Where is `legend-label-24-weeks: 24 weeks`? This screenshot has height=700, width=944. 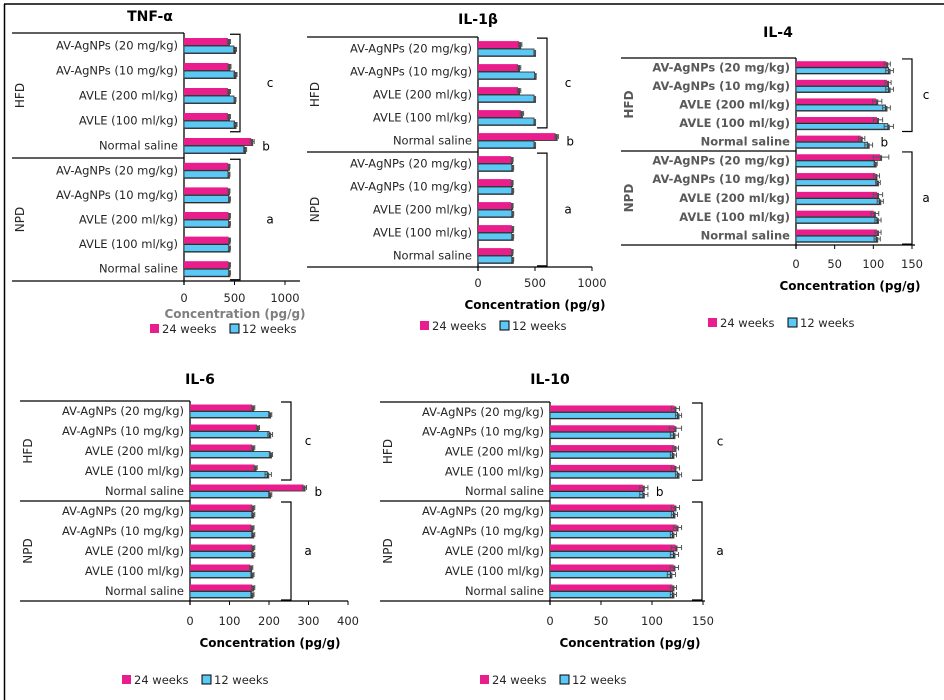
legend-label-24-weeks: 24 weeks is located at coordinates (519, 680).